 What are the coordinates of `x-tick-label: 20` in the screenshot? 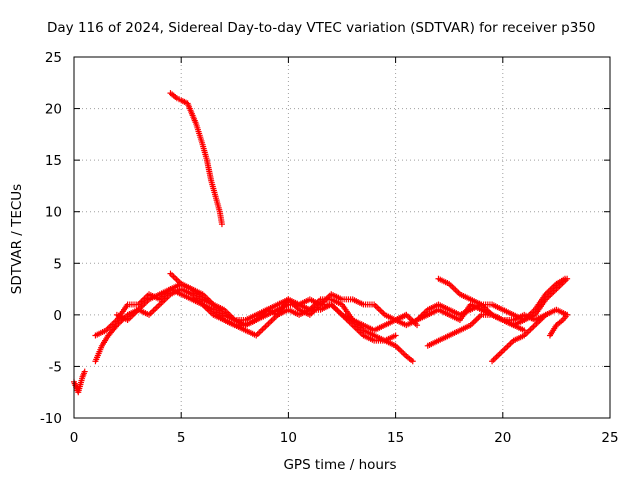 It's located at (502, 438).